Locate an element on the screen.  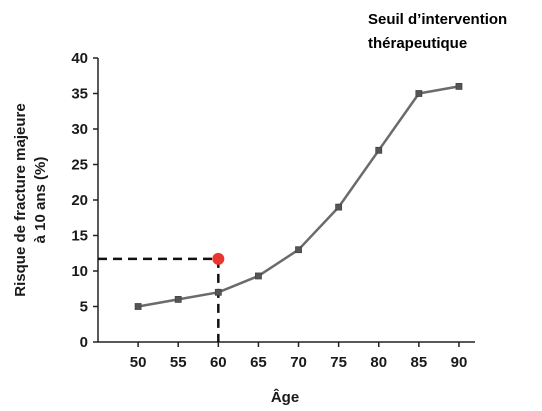
x-tick-label: 85 is located at coordinates (419, 362).